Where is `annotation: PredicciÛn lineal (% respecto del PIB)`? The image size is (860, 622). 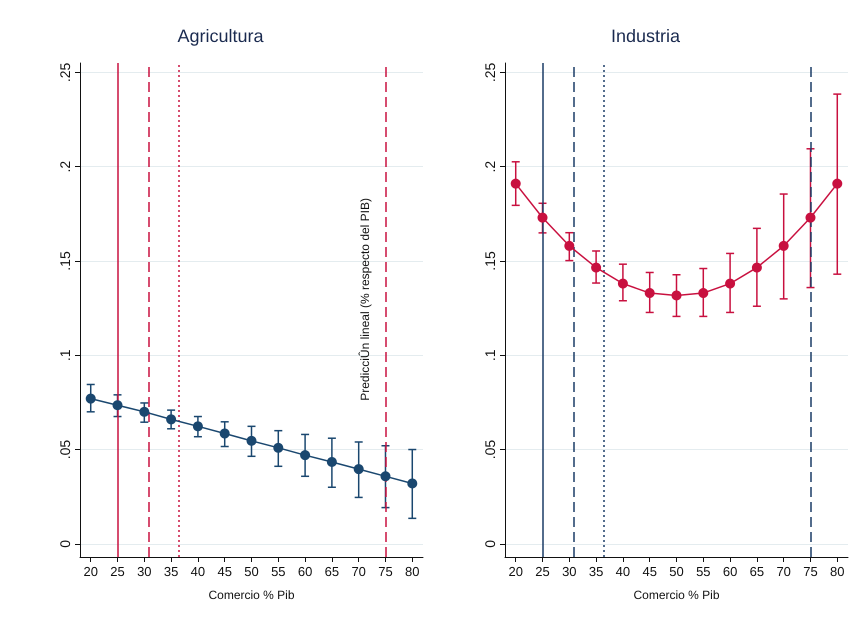 annotation: PredicciÛn lineal (% respecto del PIB) is located at coordinates (365, 299).